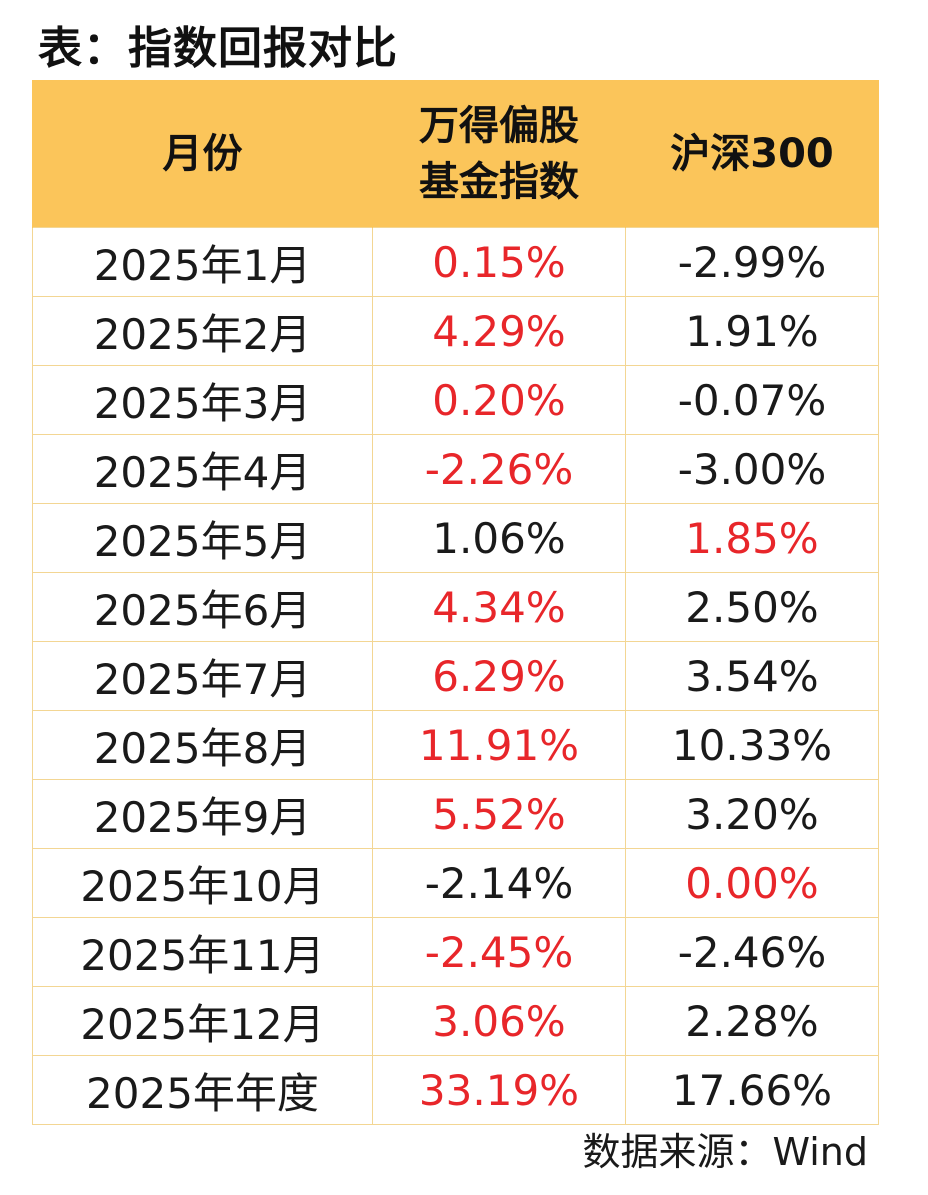  I want to click on table-row: 2025年1月 0.15% -2.99%, so click(455, 262).